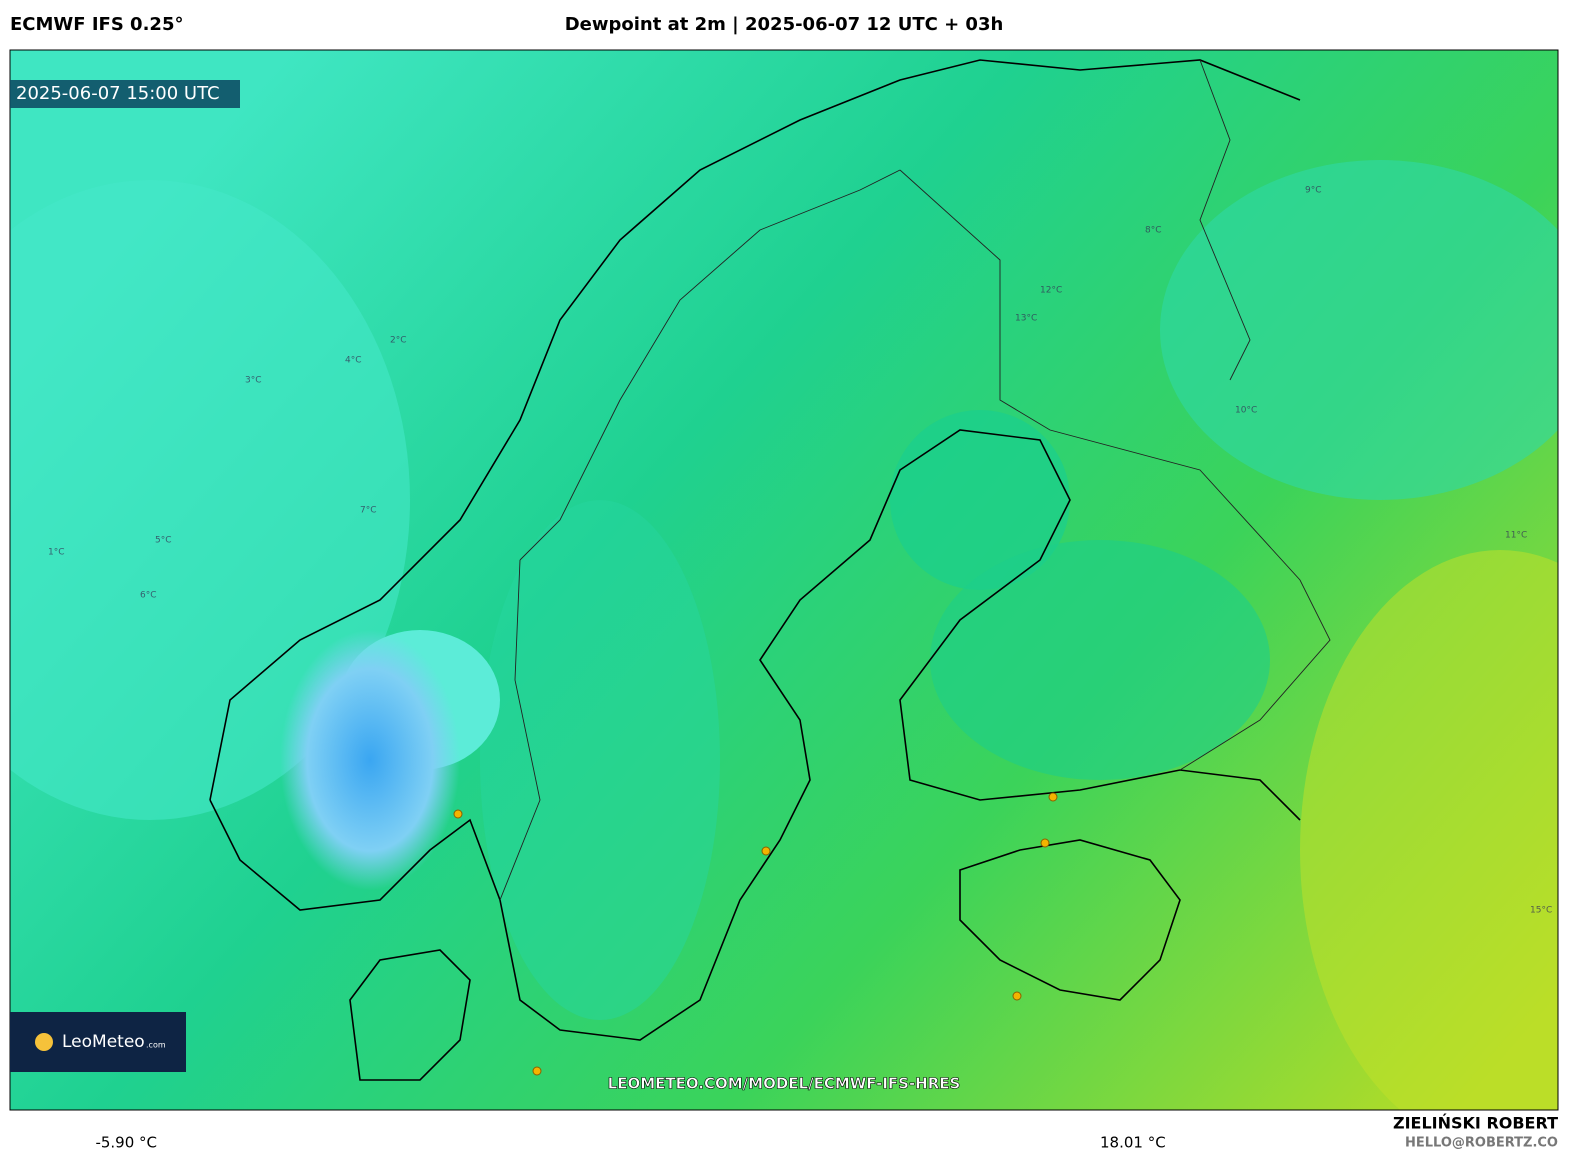 The width and height of the screenshot is (1570, 1163). I want to click on valid-time-box, so click(125, 94).